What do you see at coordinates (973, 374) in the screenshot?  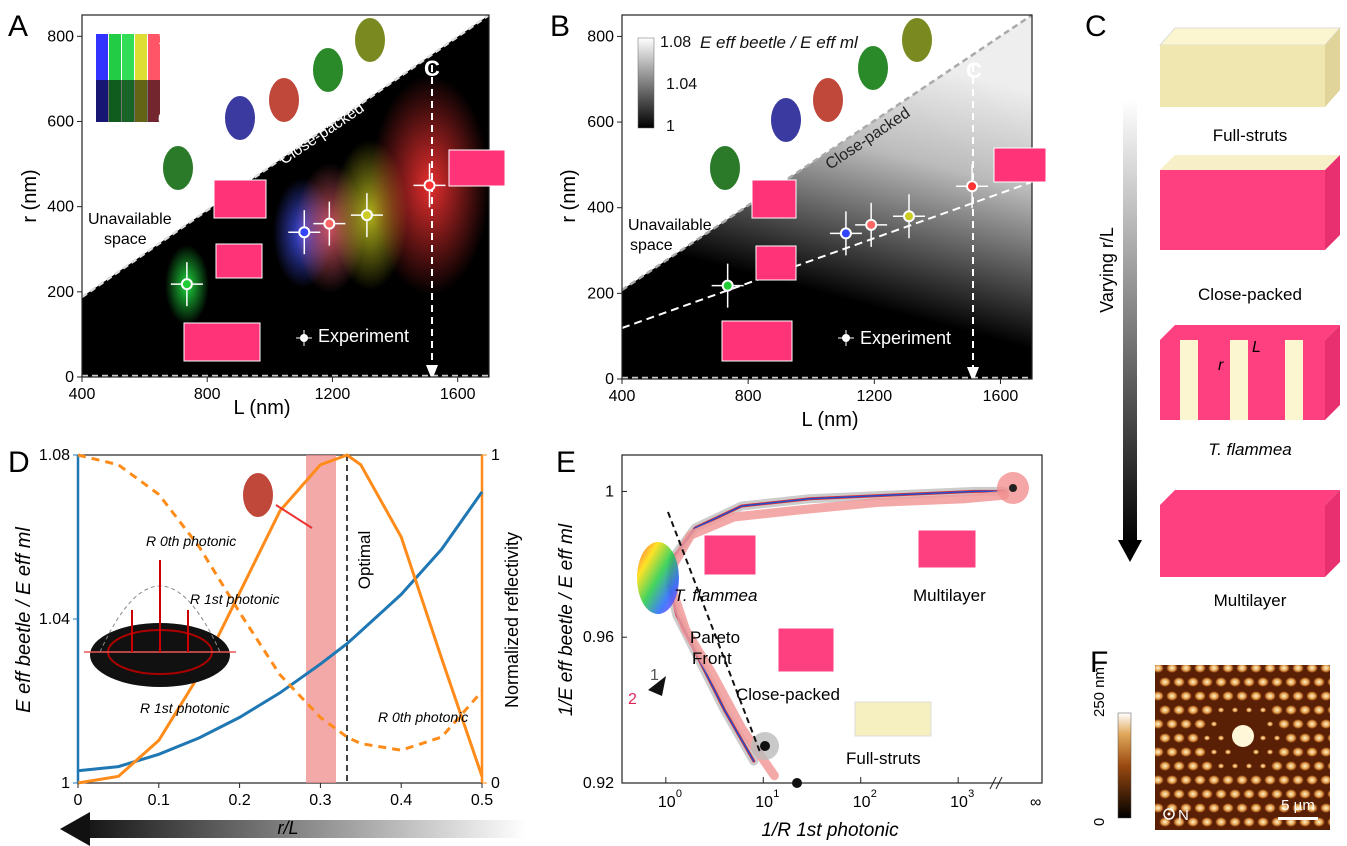 I see `c-arrow-b` at bounding box center [973, 374].